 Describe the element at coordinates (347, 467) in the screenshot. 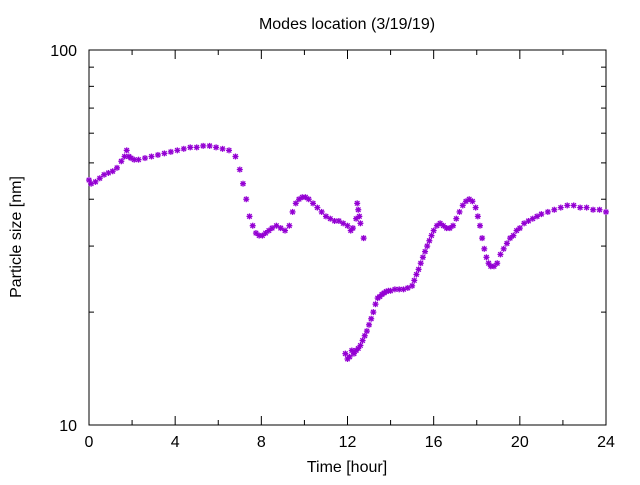

I see `x-axis-label: Time [hour]` at that location.